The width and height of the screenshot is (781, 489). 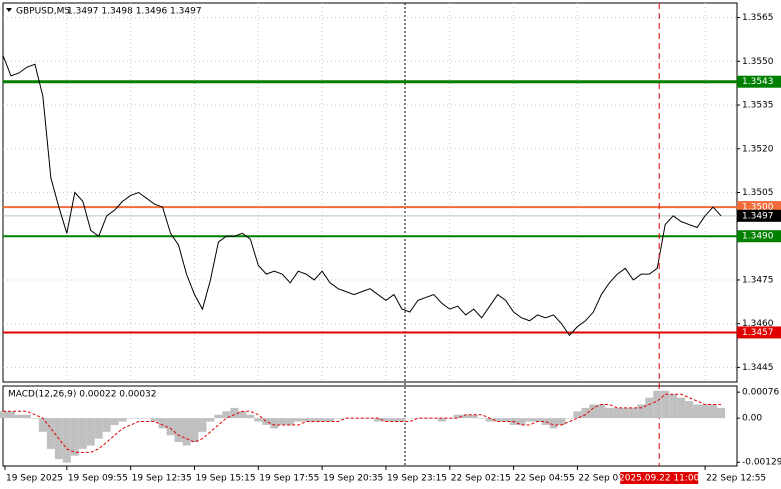 What do you see at coordinates (162, 479) in the screenshot?
I see `x-tick-label: 19 Sep 12:35` at bounding box center [162, 479].